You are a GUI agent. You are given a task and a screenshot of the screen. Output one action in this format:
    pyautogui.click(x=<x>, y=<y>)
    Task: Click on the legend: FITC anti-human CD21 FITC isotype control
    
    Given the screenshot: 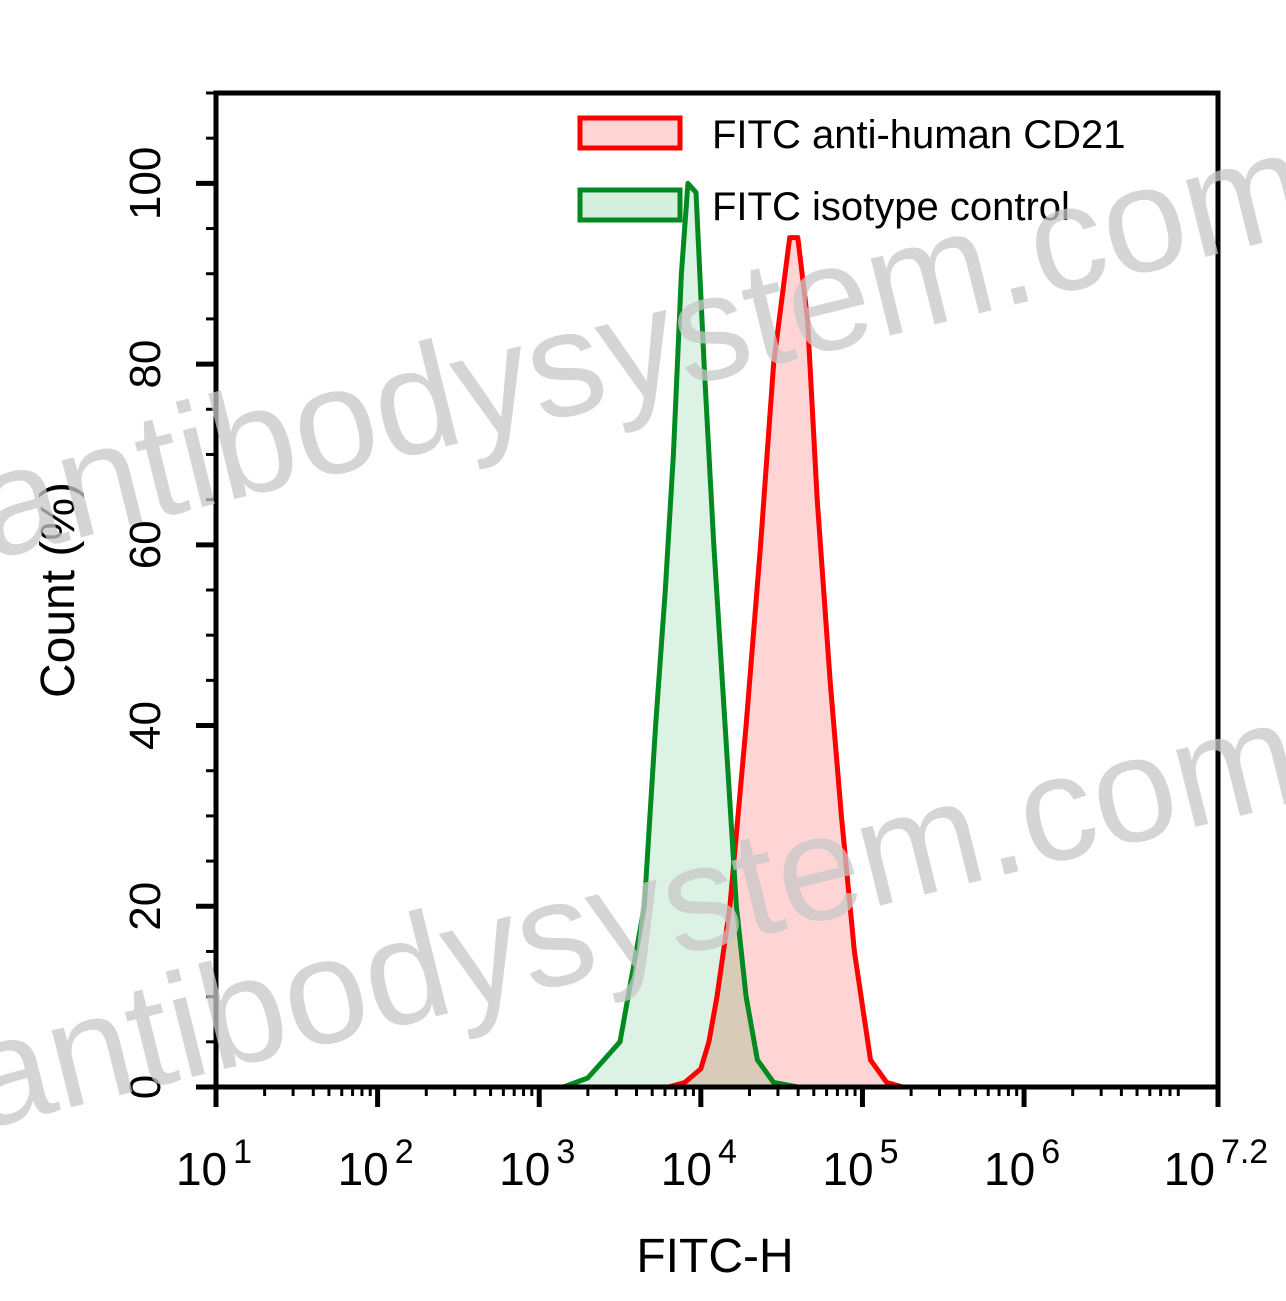 What is the action you would take?
    pyautogui.click(x=851, y=171)
    